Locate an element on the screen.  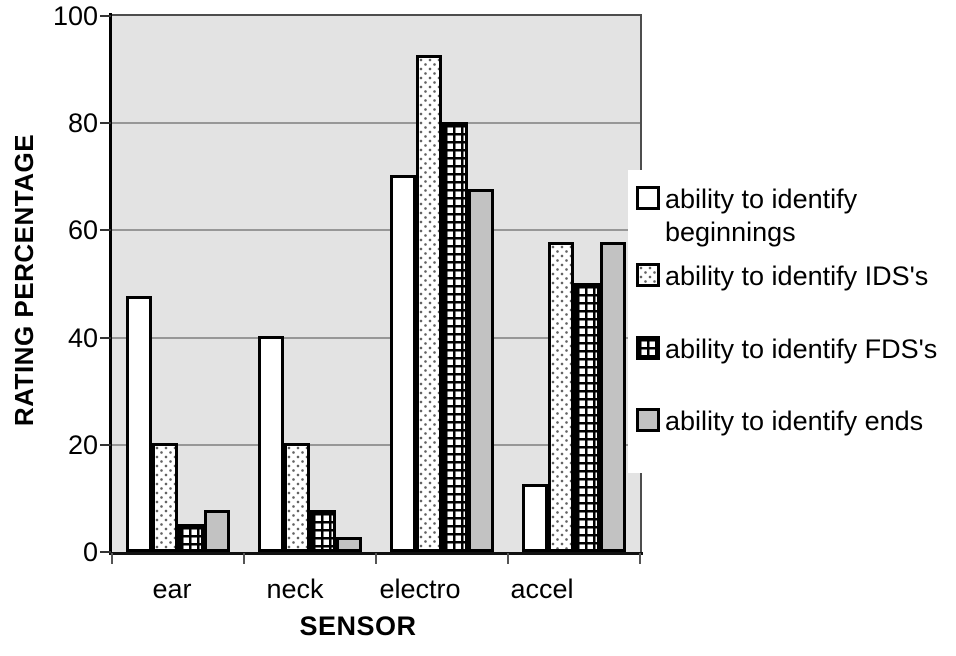
x-label-accel: accel is located at coordinates (542, 589).